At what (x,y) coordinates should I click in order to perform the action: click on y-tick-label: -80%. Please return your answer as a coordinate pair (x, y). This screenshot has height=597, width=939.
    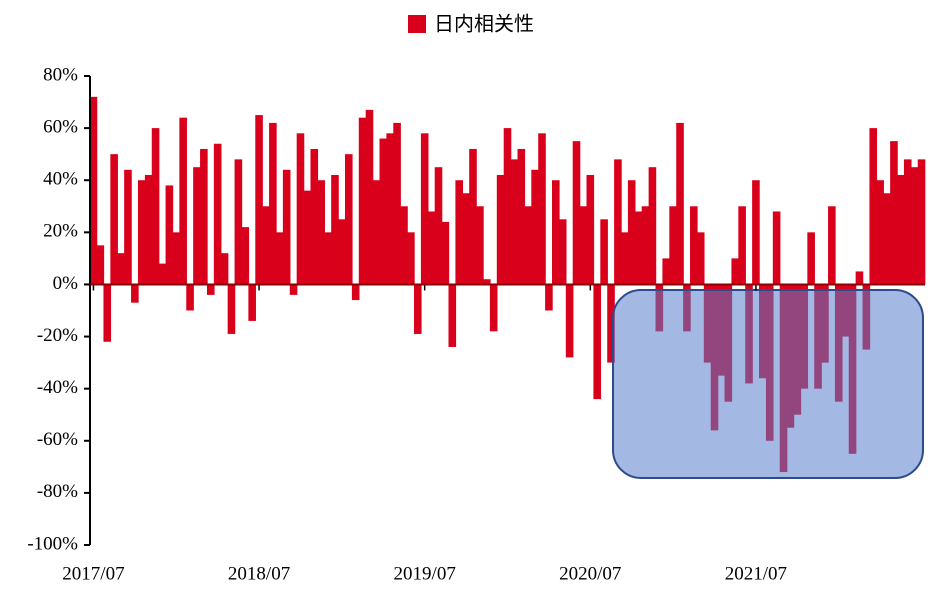
    Looking at the image, I should click on (57, 491).